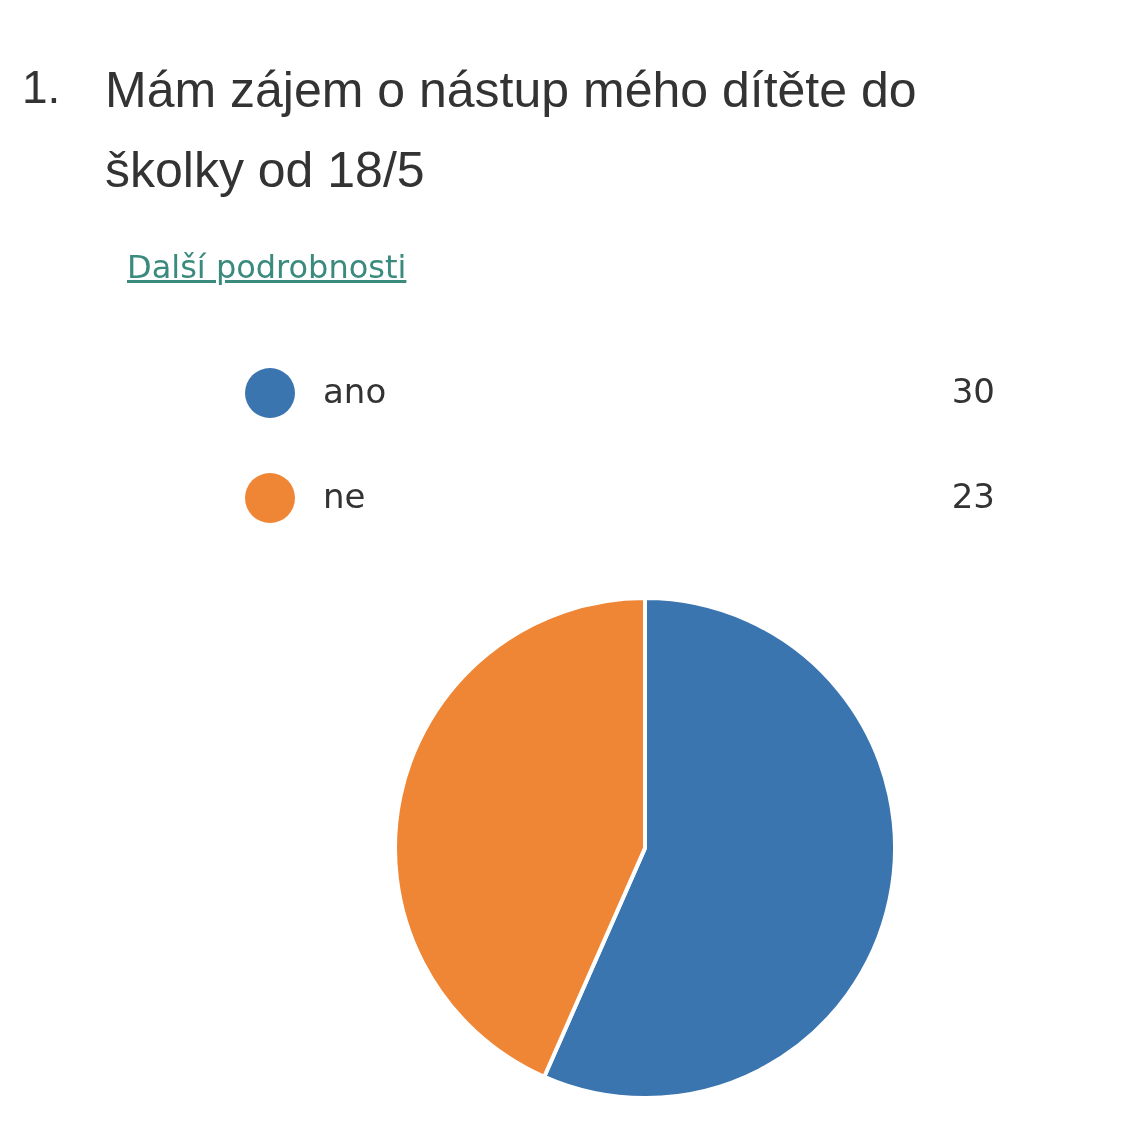 This screenshot has height=1142, width=1125. Describe the element at coordinates (511, 130) in the screenshot. I see `chart-title: Mám zájem o nástup mého dítěte do školky od 18/5` at that location.